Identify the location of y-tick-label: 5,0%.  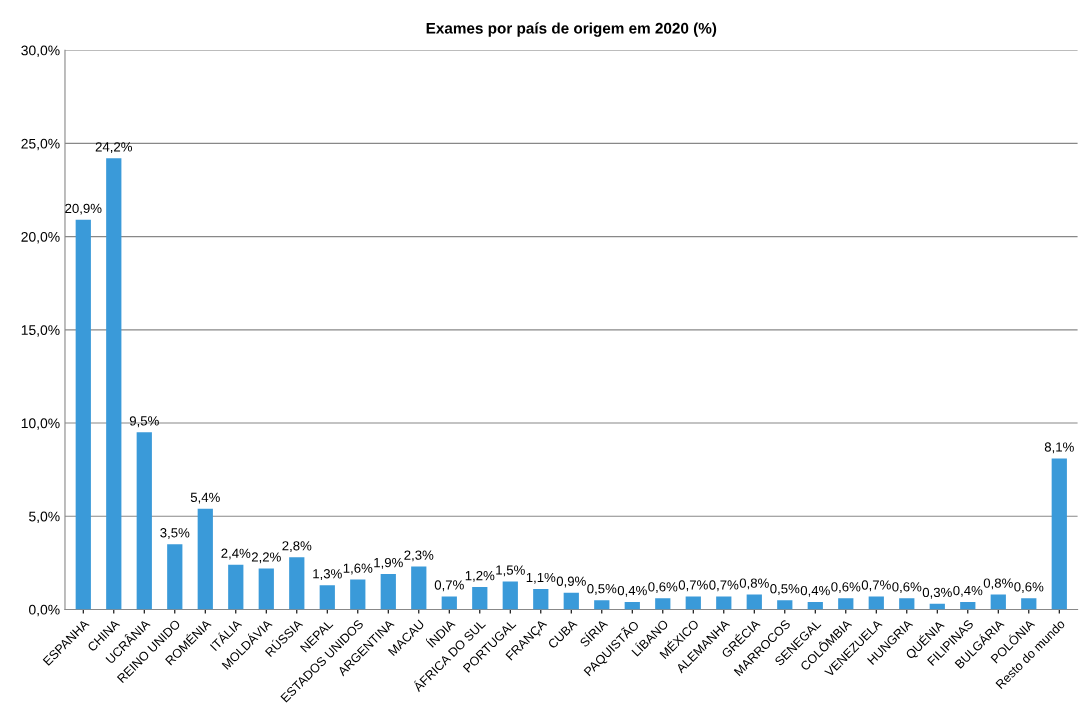
(44, 517).